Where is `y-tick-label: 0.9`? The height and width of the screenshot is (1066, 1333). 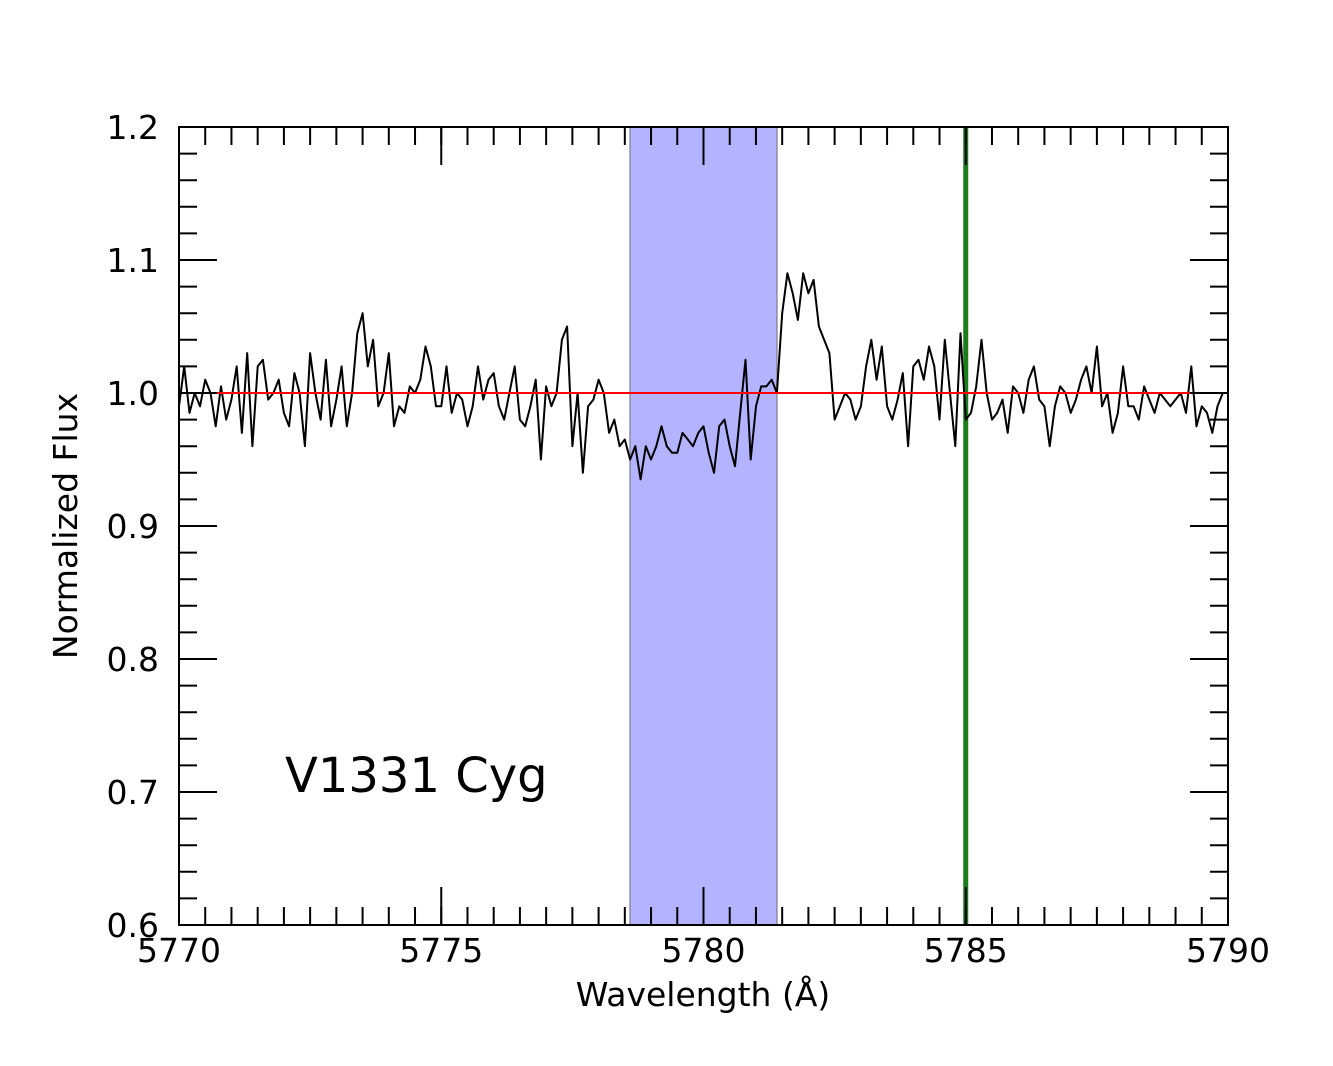
y-tick-label: 0.9 is located at coordinates (133, 526).